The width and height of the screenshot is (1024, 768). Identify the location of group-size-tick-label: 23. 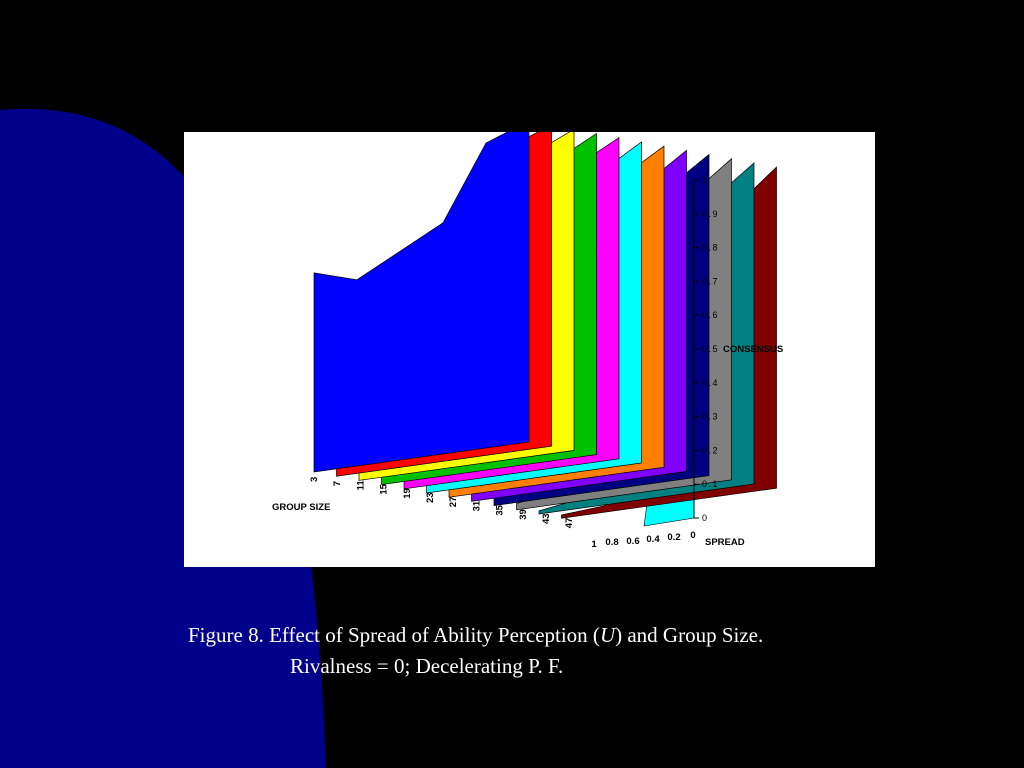
(430, 497).